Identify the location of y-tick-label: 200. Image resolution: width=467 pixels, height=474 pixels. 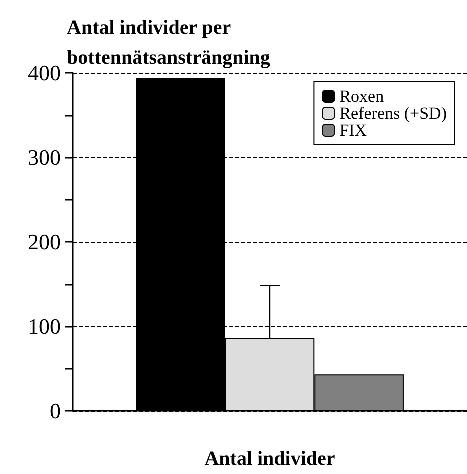
(44, 242).